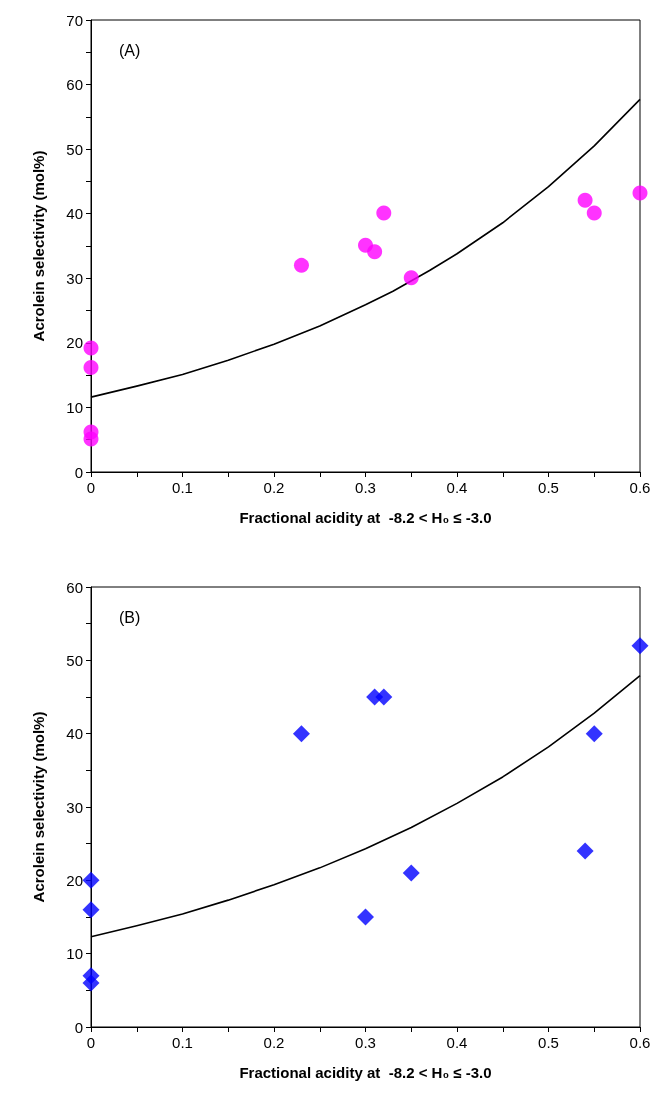 This screenshot has height=1093, width=654. What do you see at coordinates (130, 617) in the screenshot?
I see `annotation: (B)` at bounding box center [130, 617].